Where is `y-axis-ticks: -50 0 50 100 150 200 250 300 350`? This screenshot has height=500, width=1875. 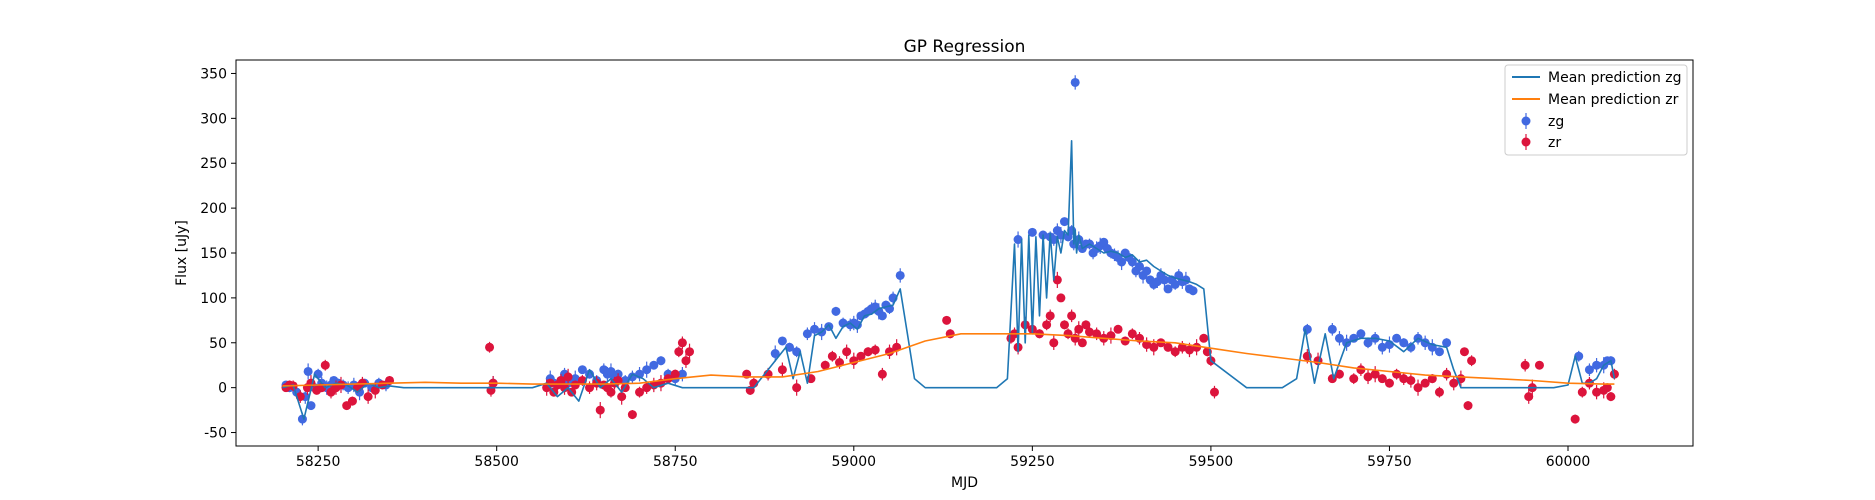
y-axis-ticks: -50 0 50 100 150 200 250 300 350 is located at coordinates (218, 254).